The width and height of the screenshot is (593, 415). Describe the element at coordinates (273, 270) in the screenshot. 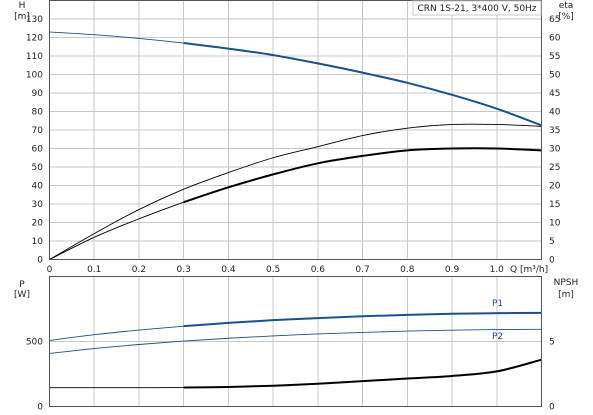

I see `x-tick-label: 0.5` at that location.